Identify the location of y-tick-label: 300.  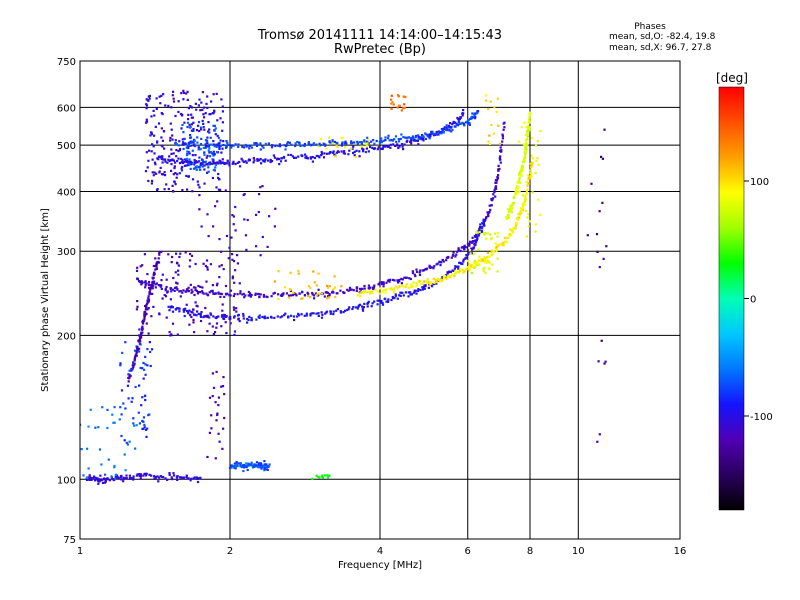
(66, 252).